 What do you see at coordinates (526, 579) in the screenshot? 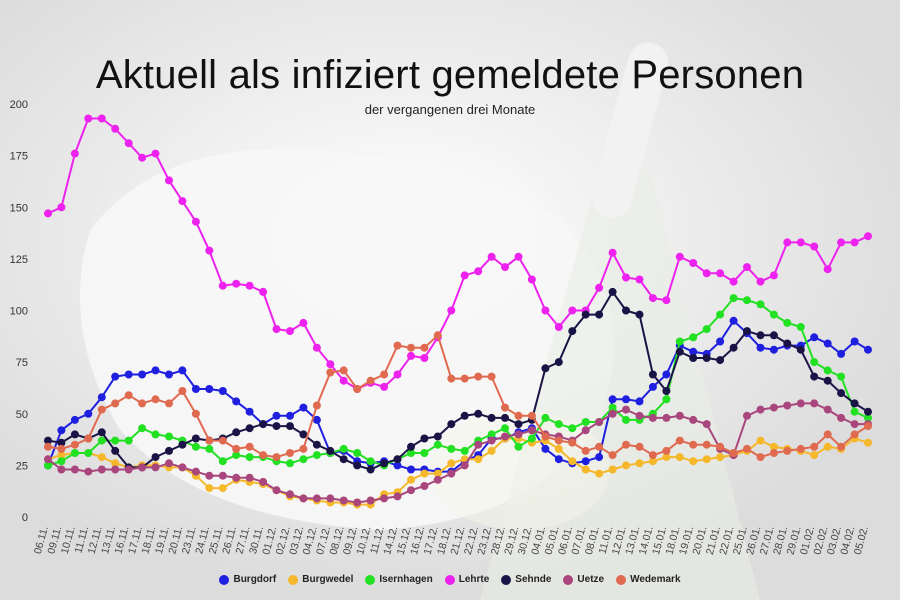
I see `legend-item: Sehnde` at bounding box center [526, 579].